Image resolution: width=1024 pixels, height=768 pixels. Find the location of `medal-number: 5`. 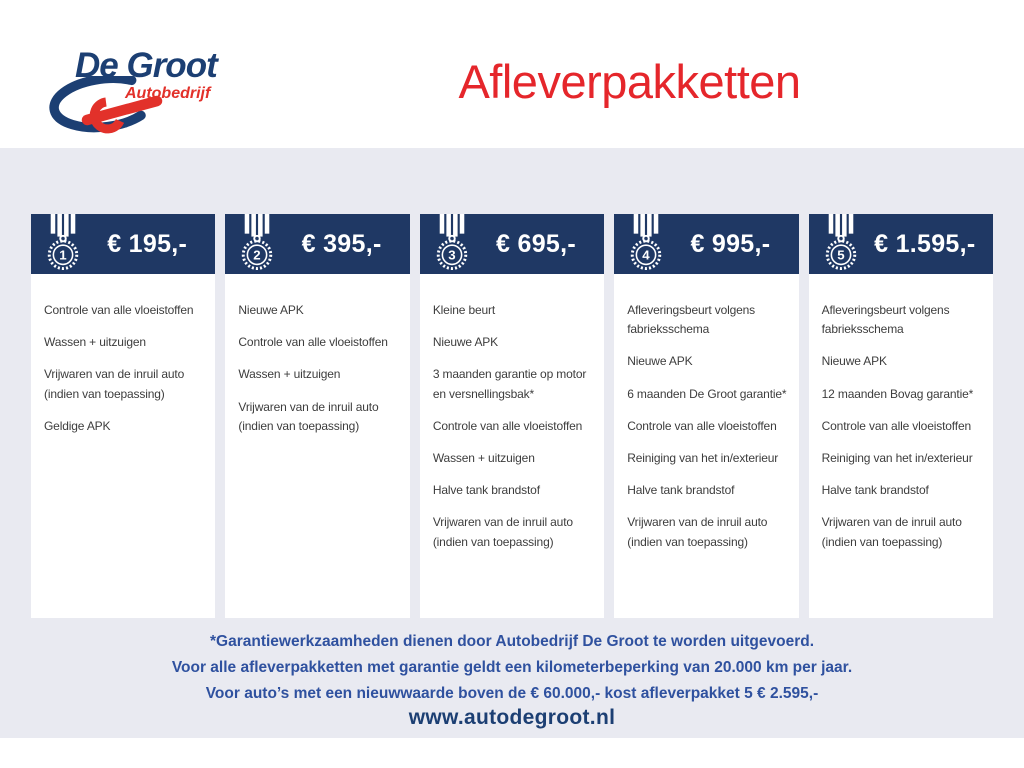

medal-number: 5 is located at coordinates (840, 254).